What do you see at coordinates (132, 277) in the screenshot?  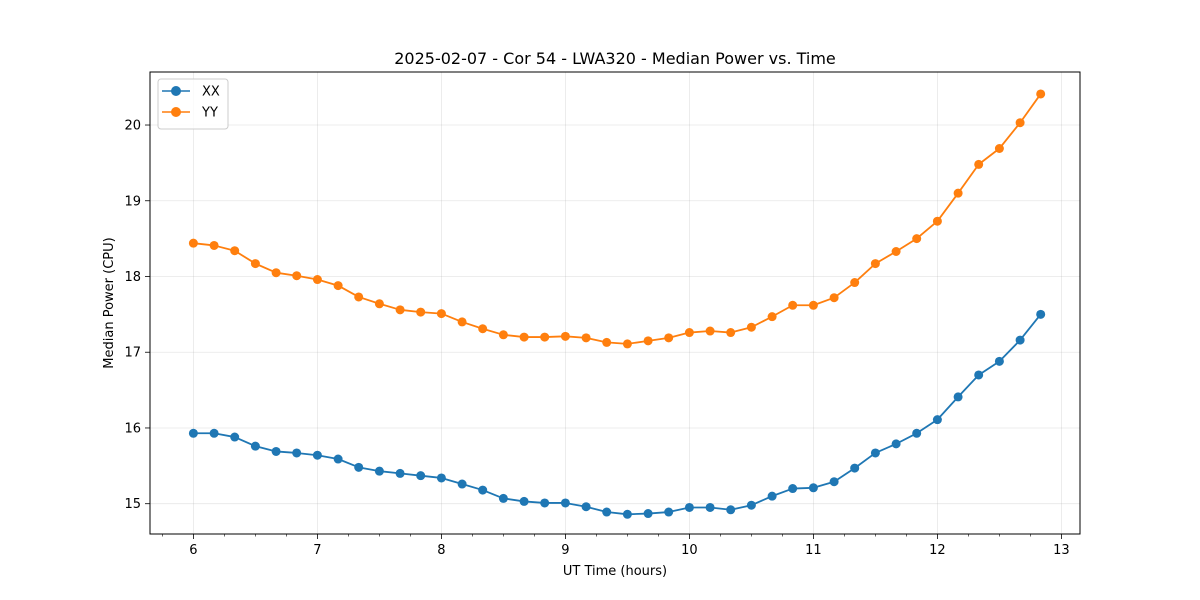 I see `y-tick-label: 18` at bounding box center [132, 277].